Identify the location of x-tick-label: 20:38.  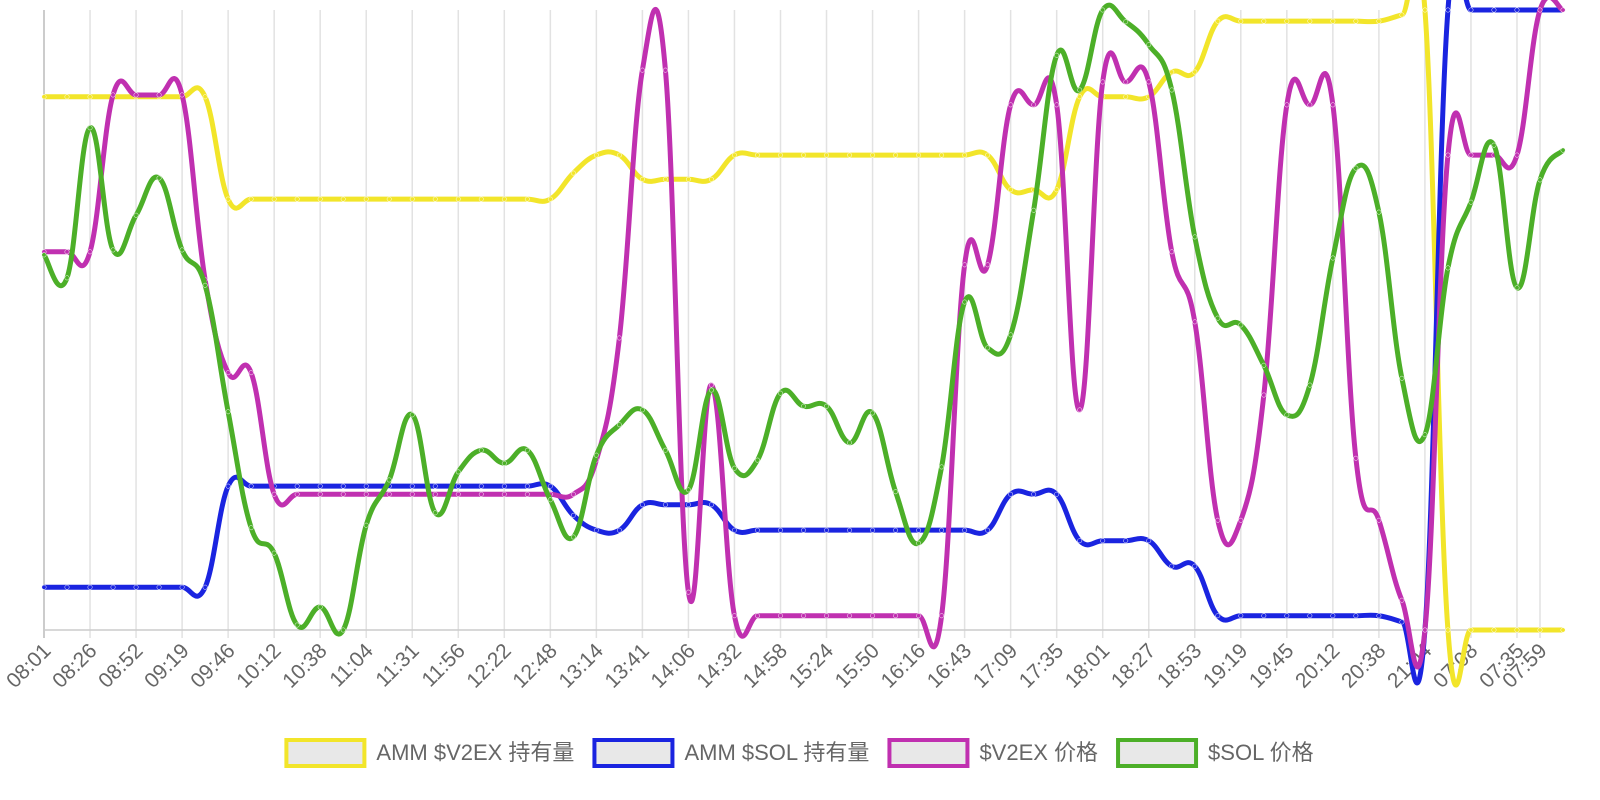
(1363, 665).